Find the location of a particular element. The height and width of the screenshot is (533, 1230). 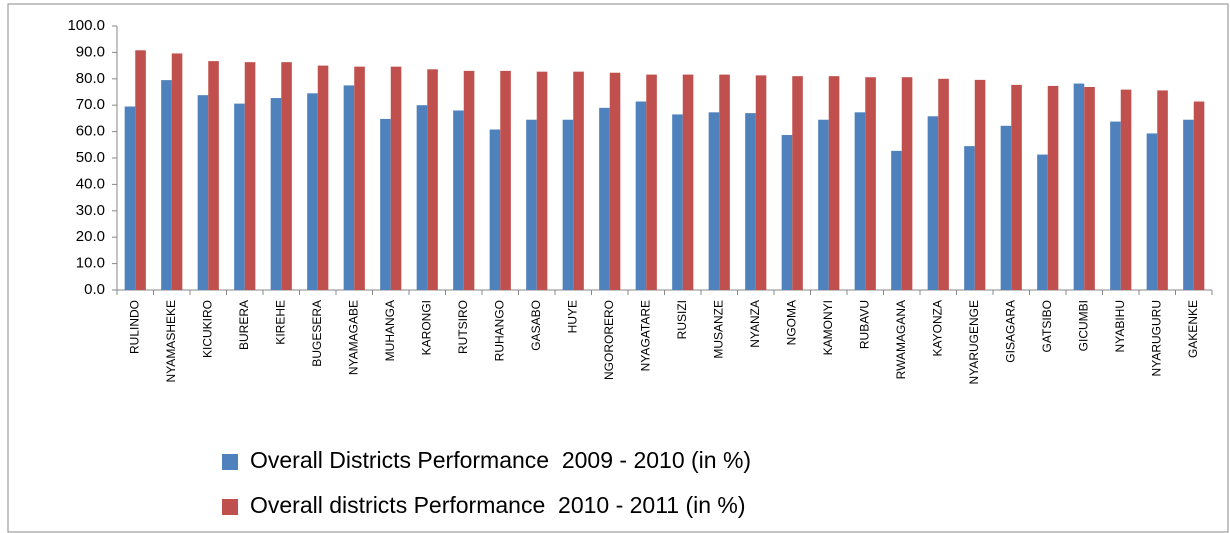

y-tick-label: 80.0 is located at coordinates (90, 78).